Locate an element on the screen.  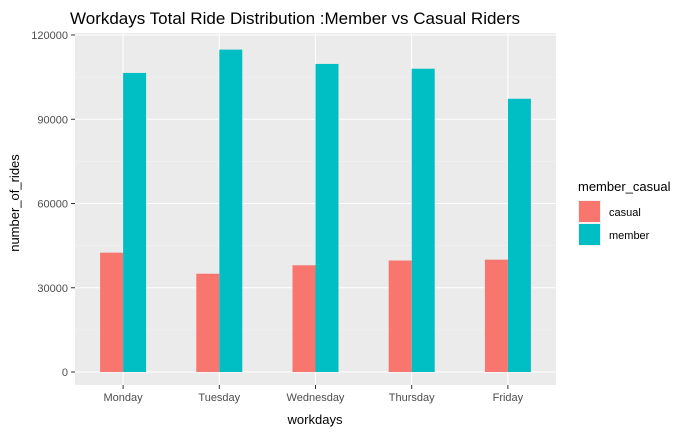
y-axis-title: number_of_rides is located at coordinates (14, 203).